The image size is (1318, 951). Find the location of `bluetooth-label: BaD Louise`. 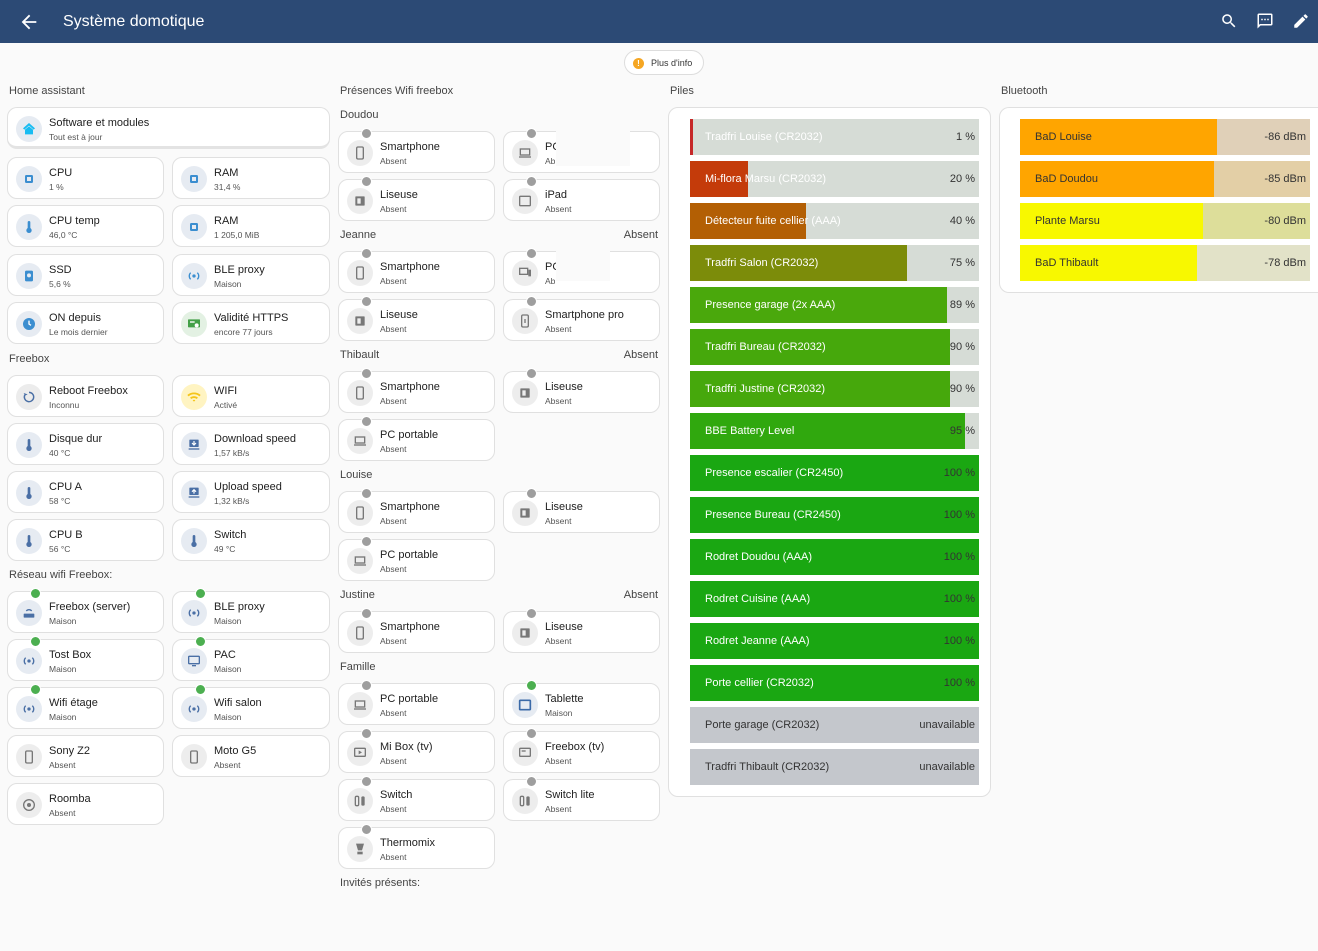

bluetooth-label: BaD Louise is located at coordinates (1063, 137).